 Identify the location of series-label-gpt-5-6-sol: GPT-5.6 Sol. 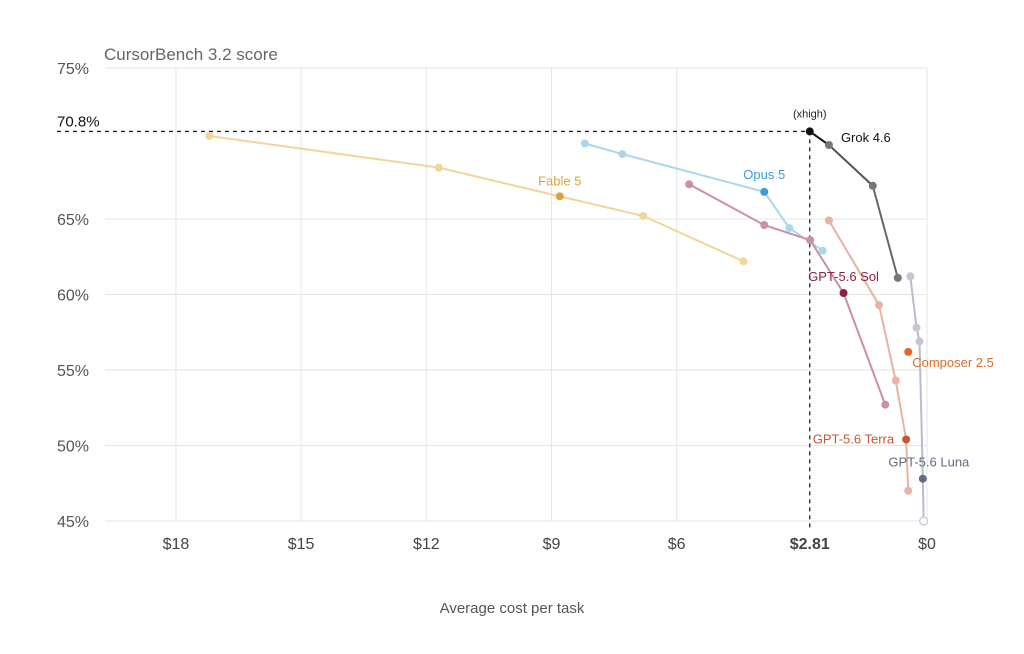
(843, 276).